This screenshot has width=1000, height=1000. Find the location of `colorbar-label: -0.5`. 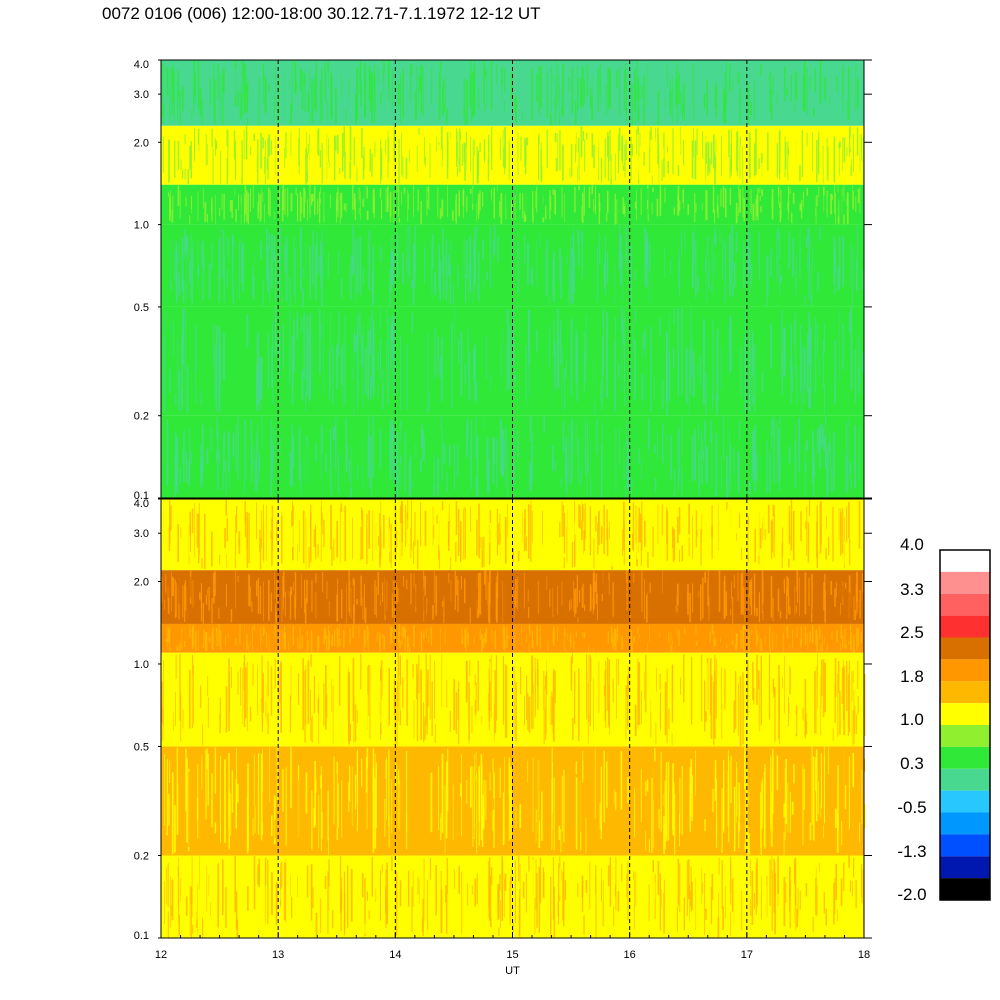

colorbar-label: -0.5 is located at coordinates (911, 807).